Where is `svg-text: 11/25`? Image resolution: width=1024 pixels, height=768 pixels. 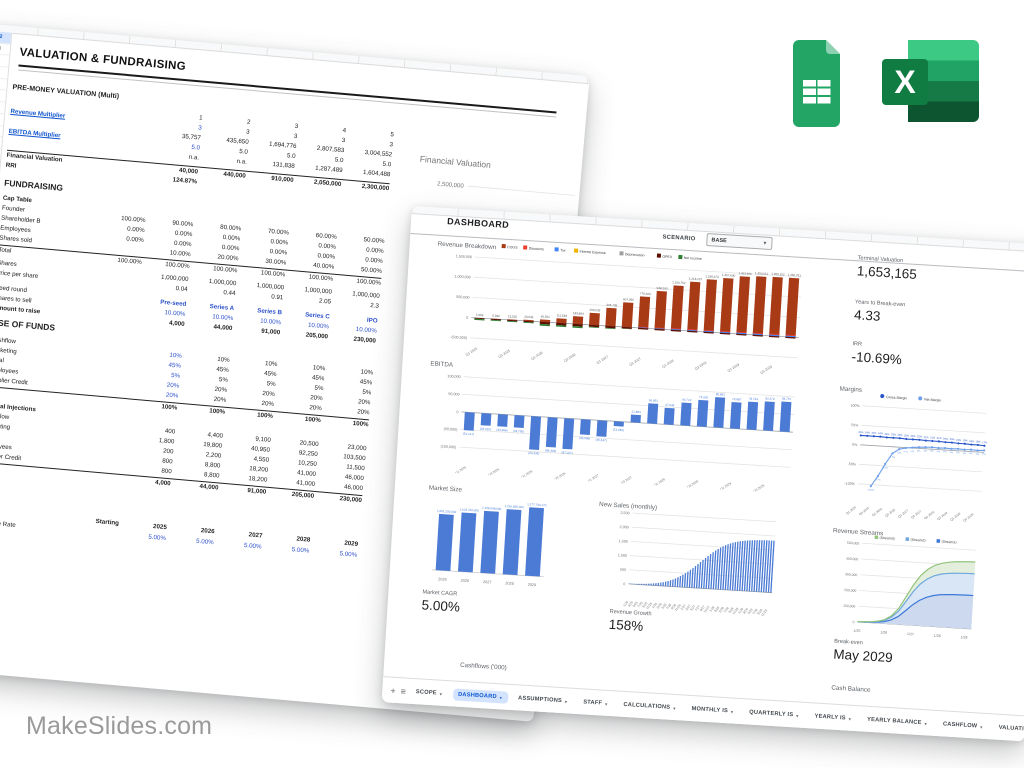 svg-text: 11/25 is located at coordinates (649, 605).